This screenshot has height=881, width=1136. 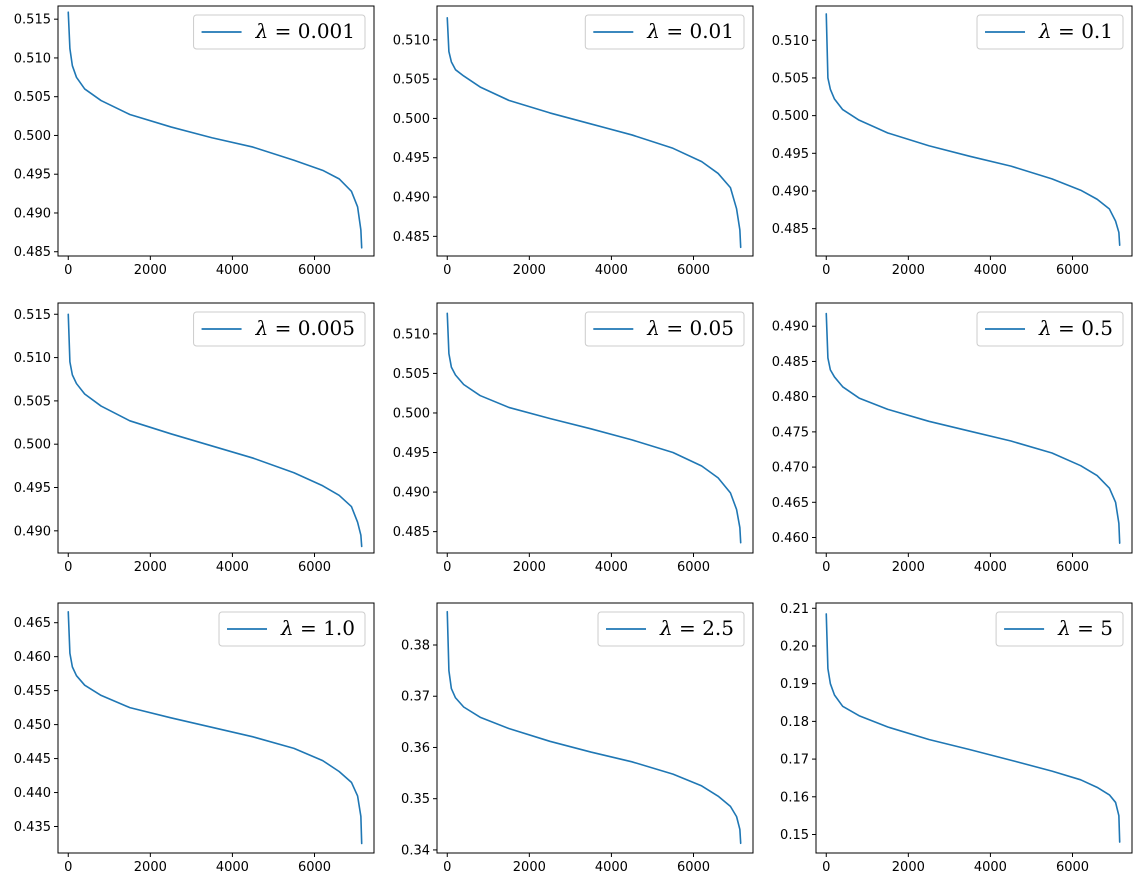 I want to click on y-tick-label: 0.16, so click(x=794, y=797).